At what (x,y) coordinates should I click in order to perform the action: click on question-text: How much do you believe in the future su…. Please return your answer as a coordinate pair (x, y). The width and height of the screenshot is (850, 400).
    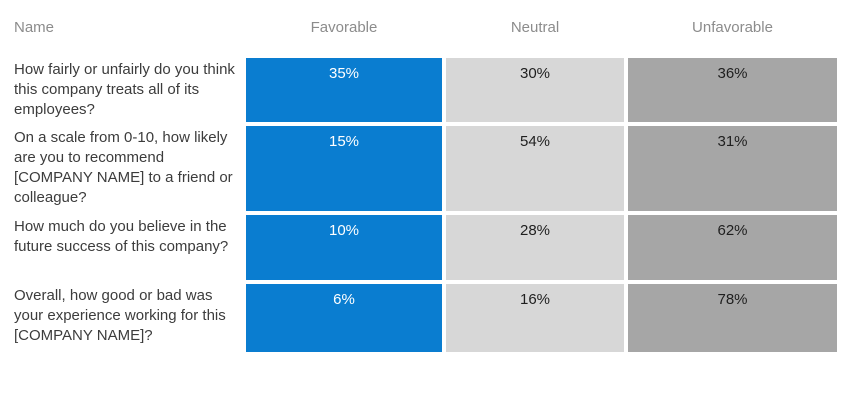
    Looking at the image, I should click on (121, 236).